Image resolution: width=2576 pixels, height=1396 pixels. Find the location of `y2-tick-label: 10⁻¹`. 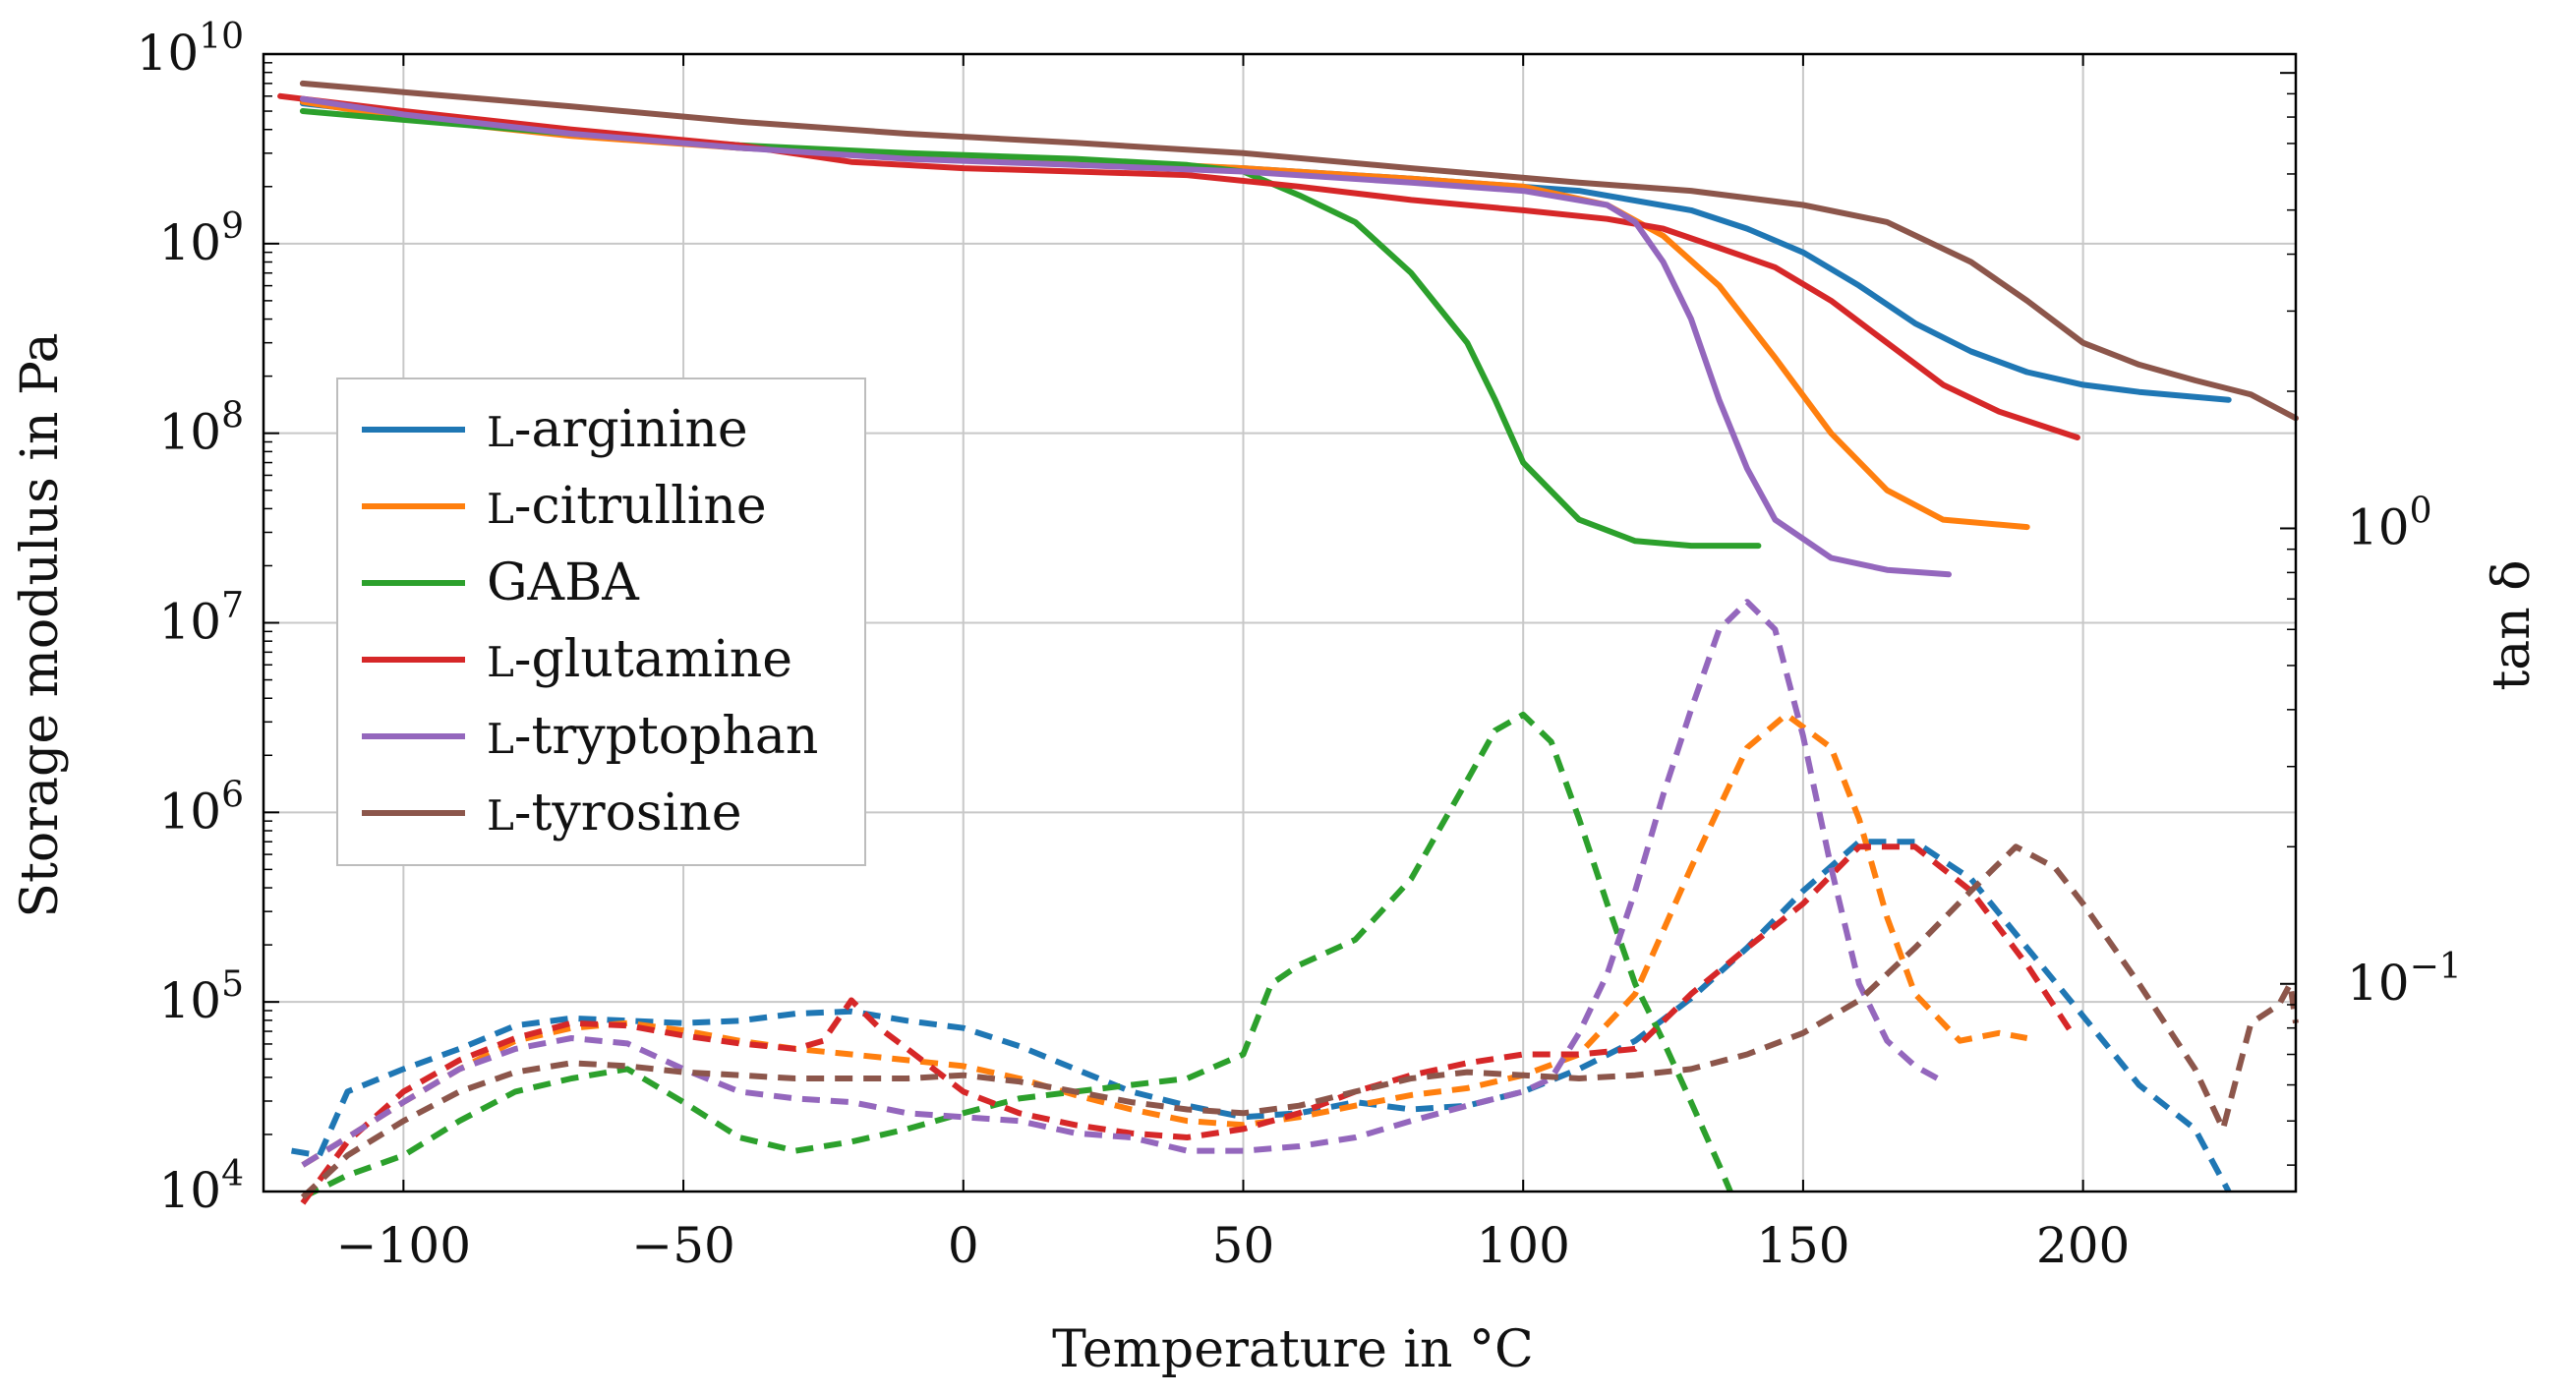

y2-tick-label: 10⁻¹ is located at coordinates (2404, 979).